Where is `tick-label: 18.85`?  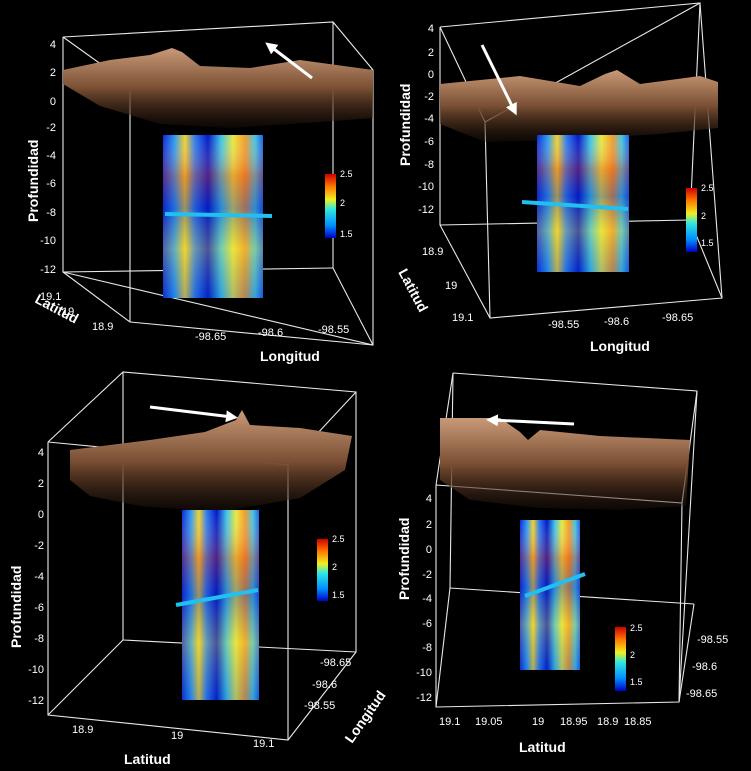
tick-label: 18.85 is located at coordinates (638, 722).